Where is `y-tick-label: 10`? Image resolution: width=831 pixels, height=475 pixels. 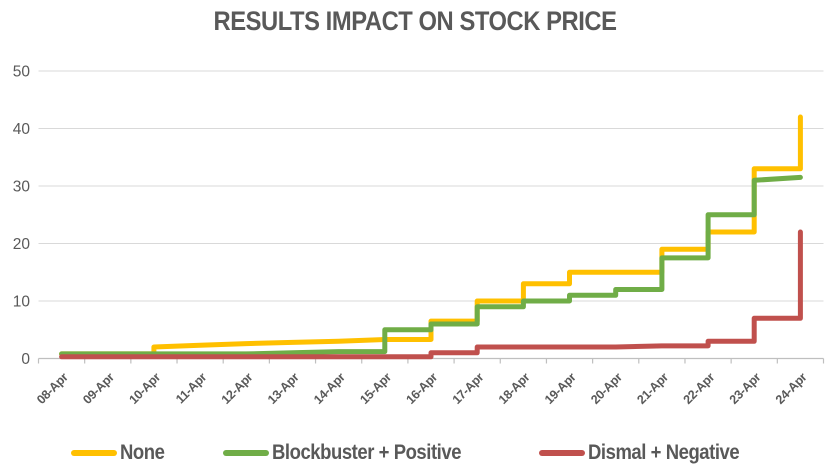
y-tick-label: 10 is located at coordinates (22, 302).